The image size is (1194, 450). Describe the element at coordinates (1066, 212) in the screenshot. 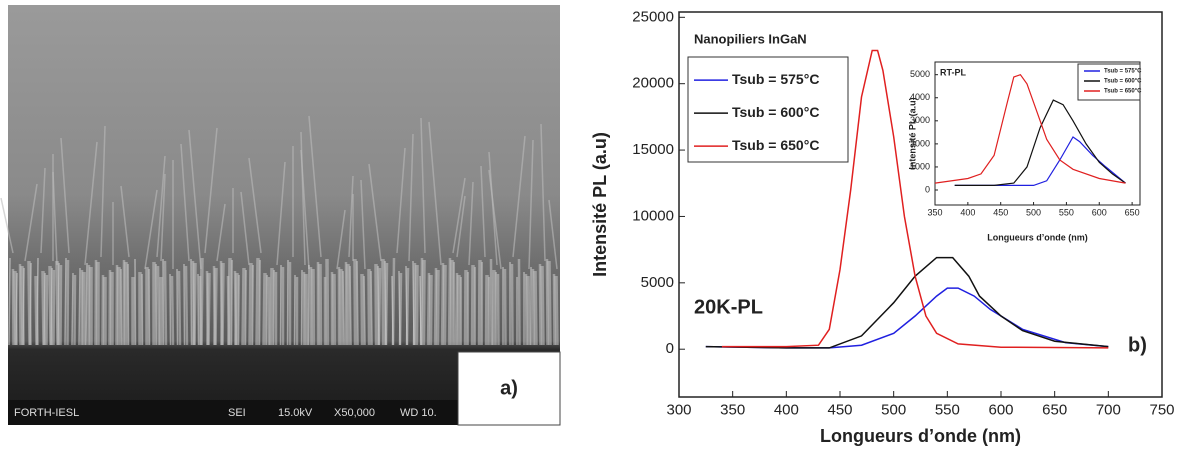

I see `x-tick-label: 550` at that location.